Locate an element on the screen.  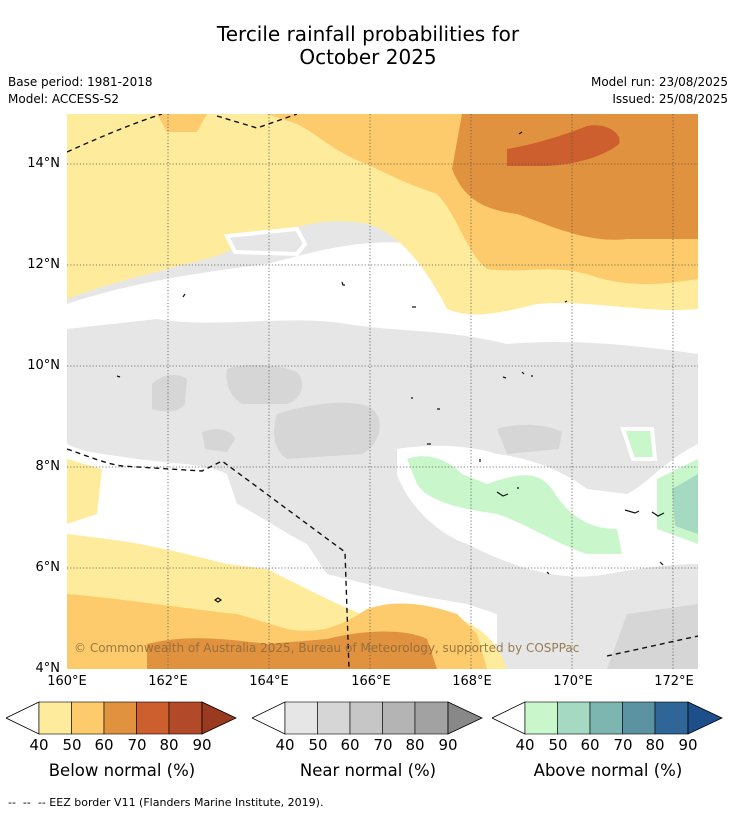
legend-above-tick: 50 is located at coordinates (558, 745).